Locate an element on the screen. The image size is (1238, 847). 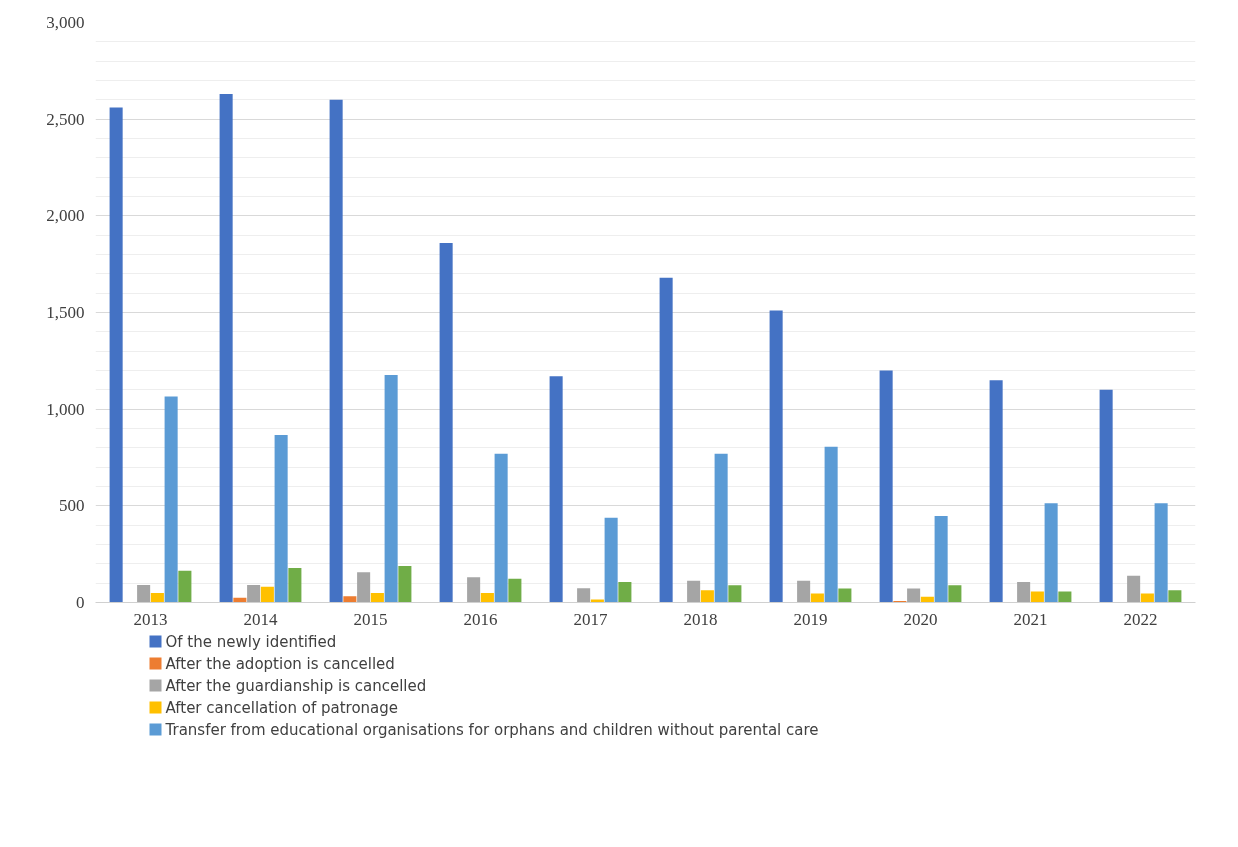
y-tick-label: 1,500 is located at coordinates (65, 312).